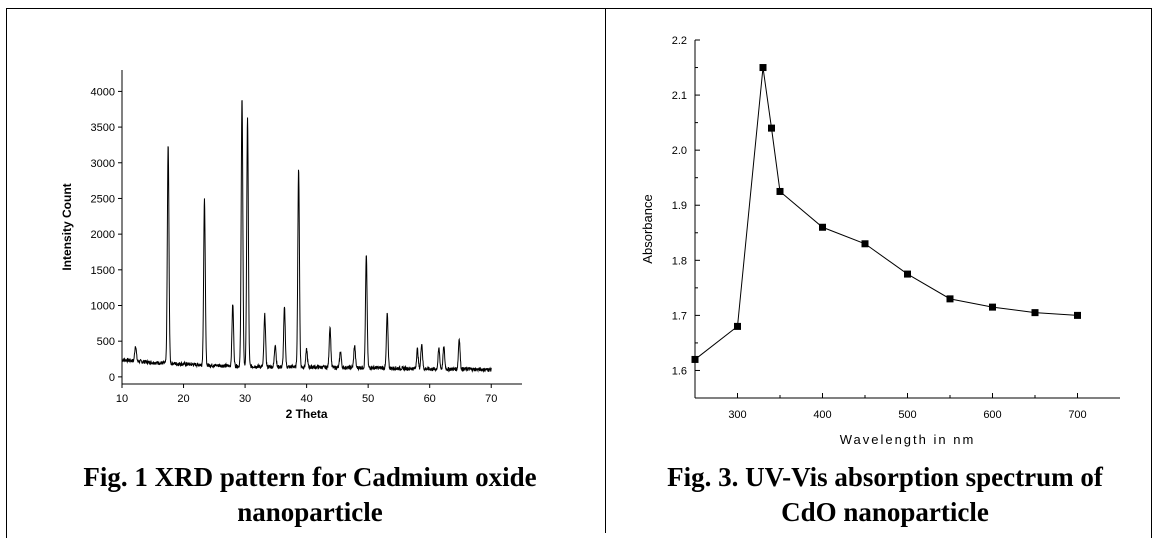 The image size is (1158, 538). Describe the element at coordinates (1077, 415) in the screenshot. I see `uv-x-tick-label: 700` at that location.